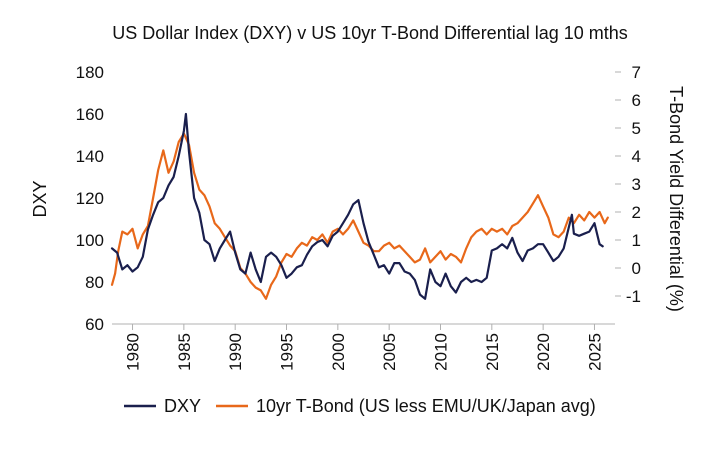 The width and height of the screenshot is (720, 451). Describe the element at coordinates (40, 198) in the screenshot. I see `y-left-axis-title: DXY` at that location.